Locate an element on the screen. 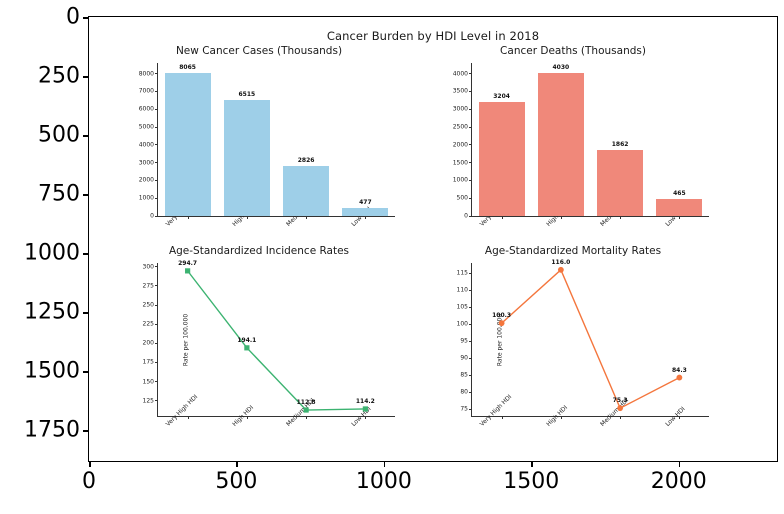 The width and height of the screenshot is (784, 514). y-tick-label: 3500 is located at coordinates (460, 91).